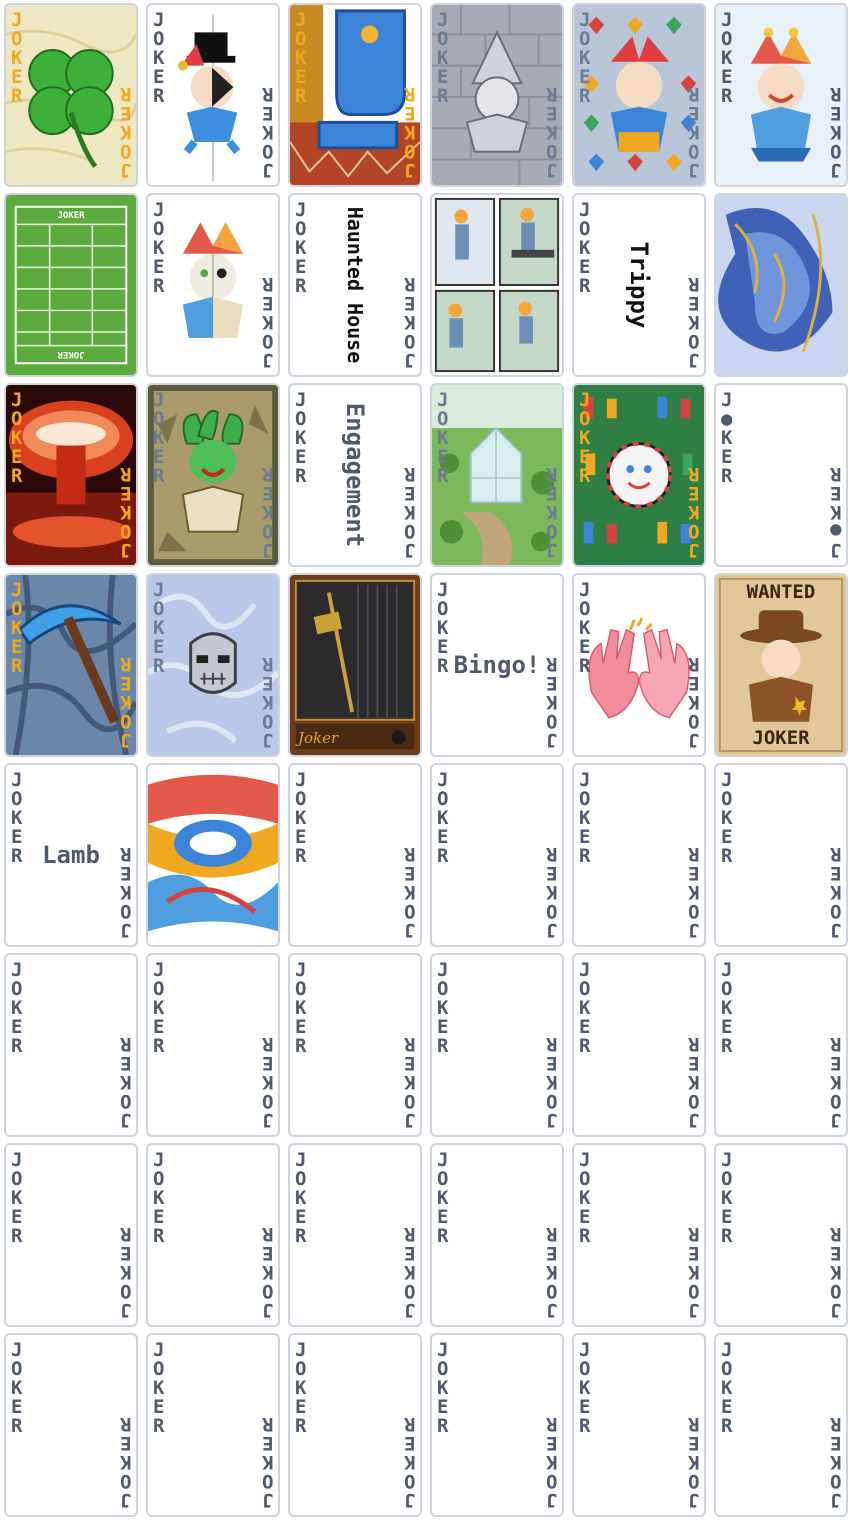 Image resolution: width=852 pixels, height=1520 pixels. Describe the element at coordinates (355, 475) in the screenshot. I see `joker-card-engagement: J O K E R J O K E R Engagement` at that location.